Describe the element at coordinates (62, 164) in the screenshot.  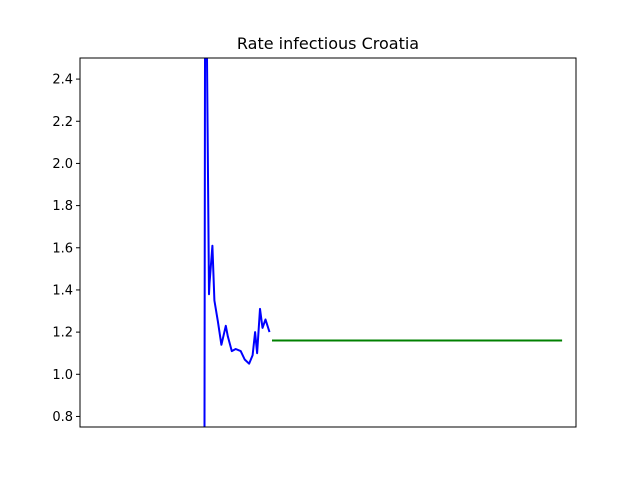
I see `y-tick-label: 2.0` at that location.